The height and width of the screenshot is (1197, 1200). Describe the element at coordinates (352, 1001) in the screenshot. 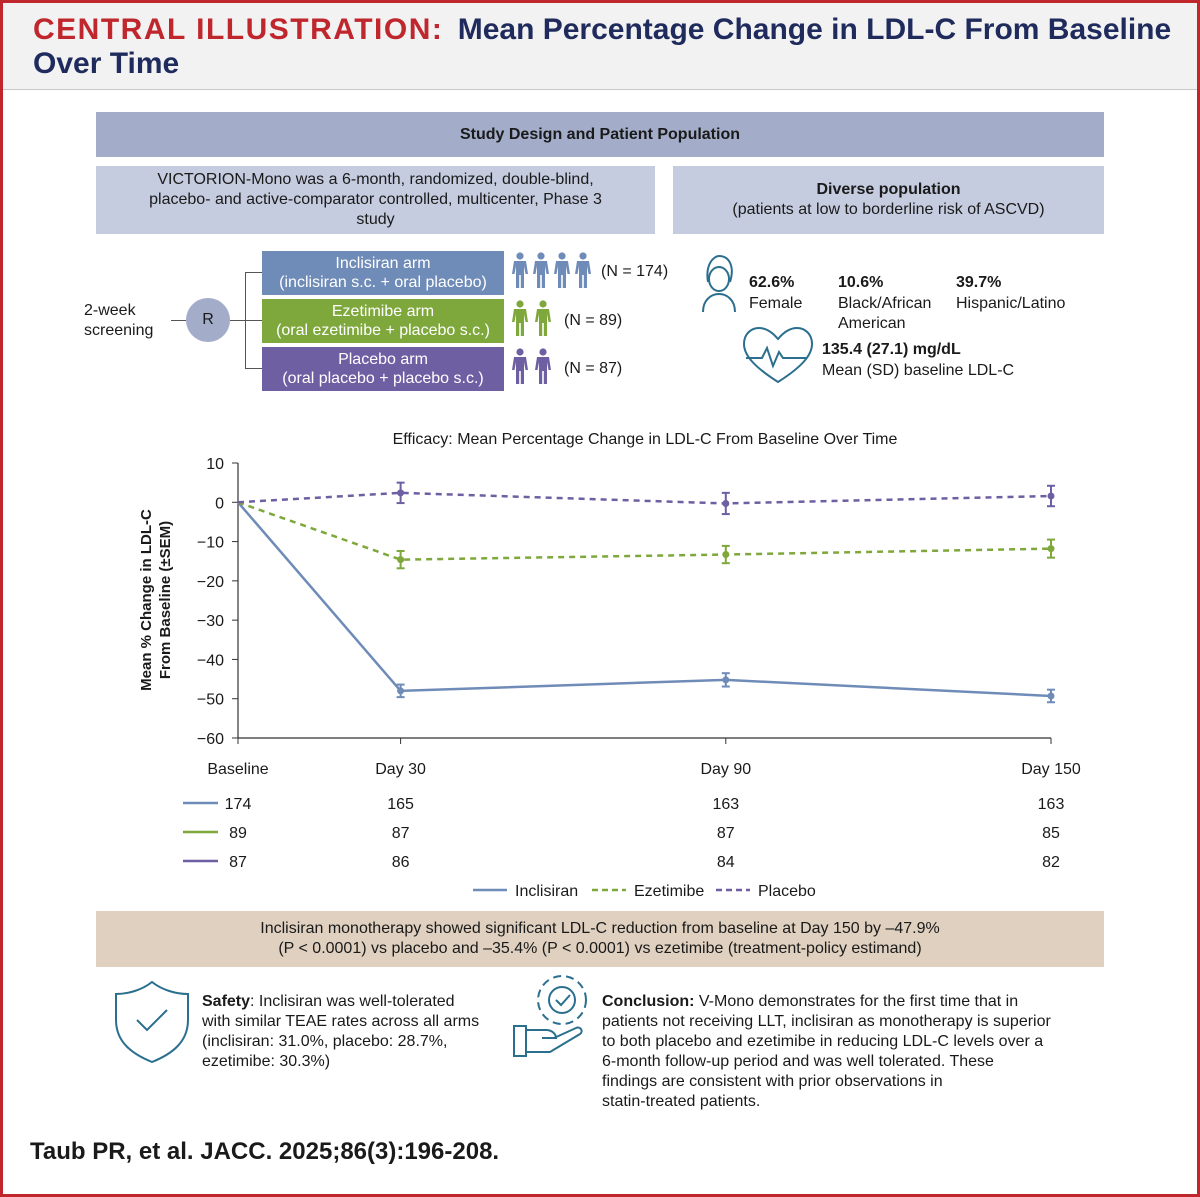

I see `safety-line: : Inclisiran was well-tolerated` at that location.